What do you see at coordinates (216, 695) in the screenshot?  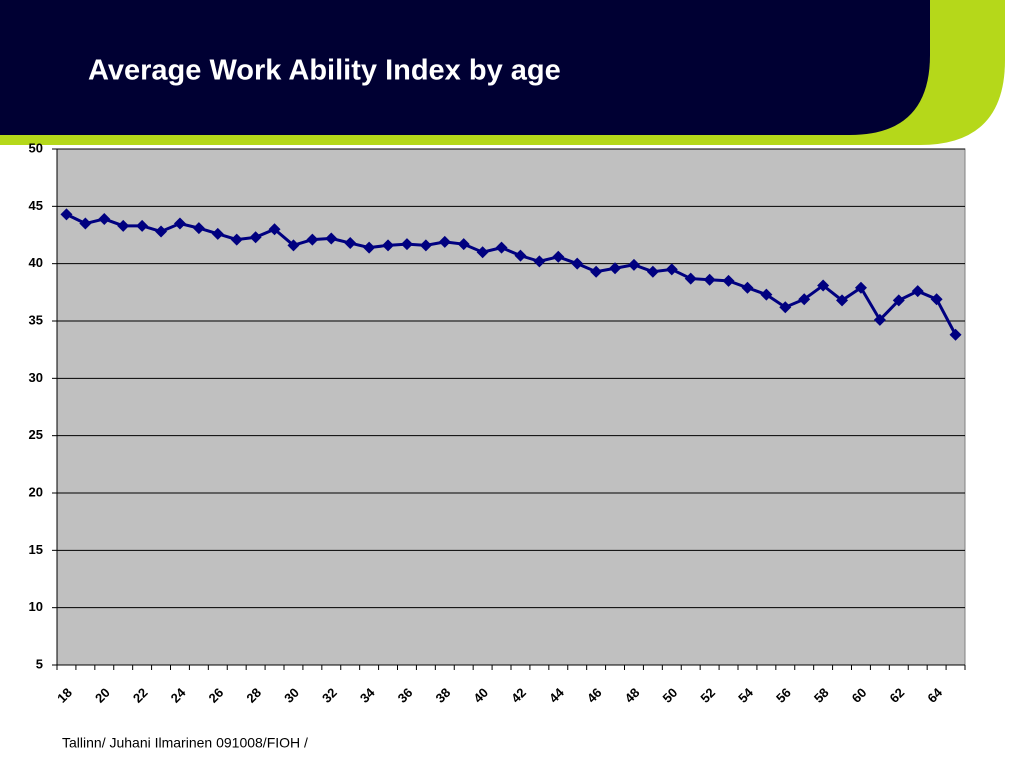 I see `x-tick-label: 26` at bounding box center [216, 695].